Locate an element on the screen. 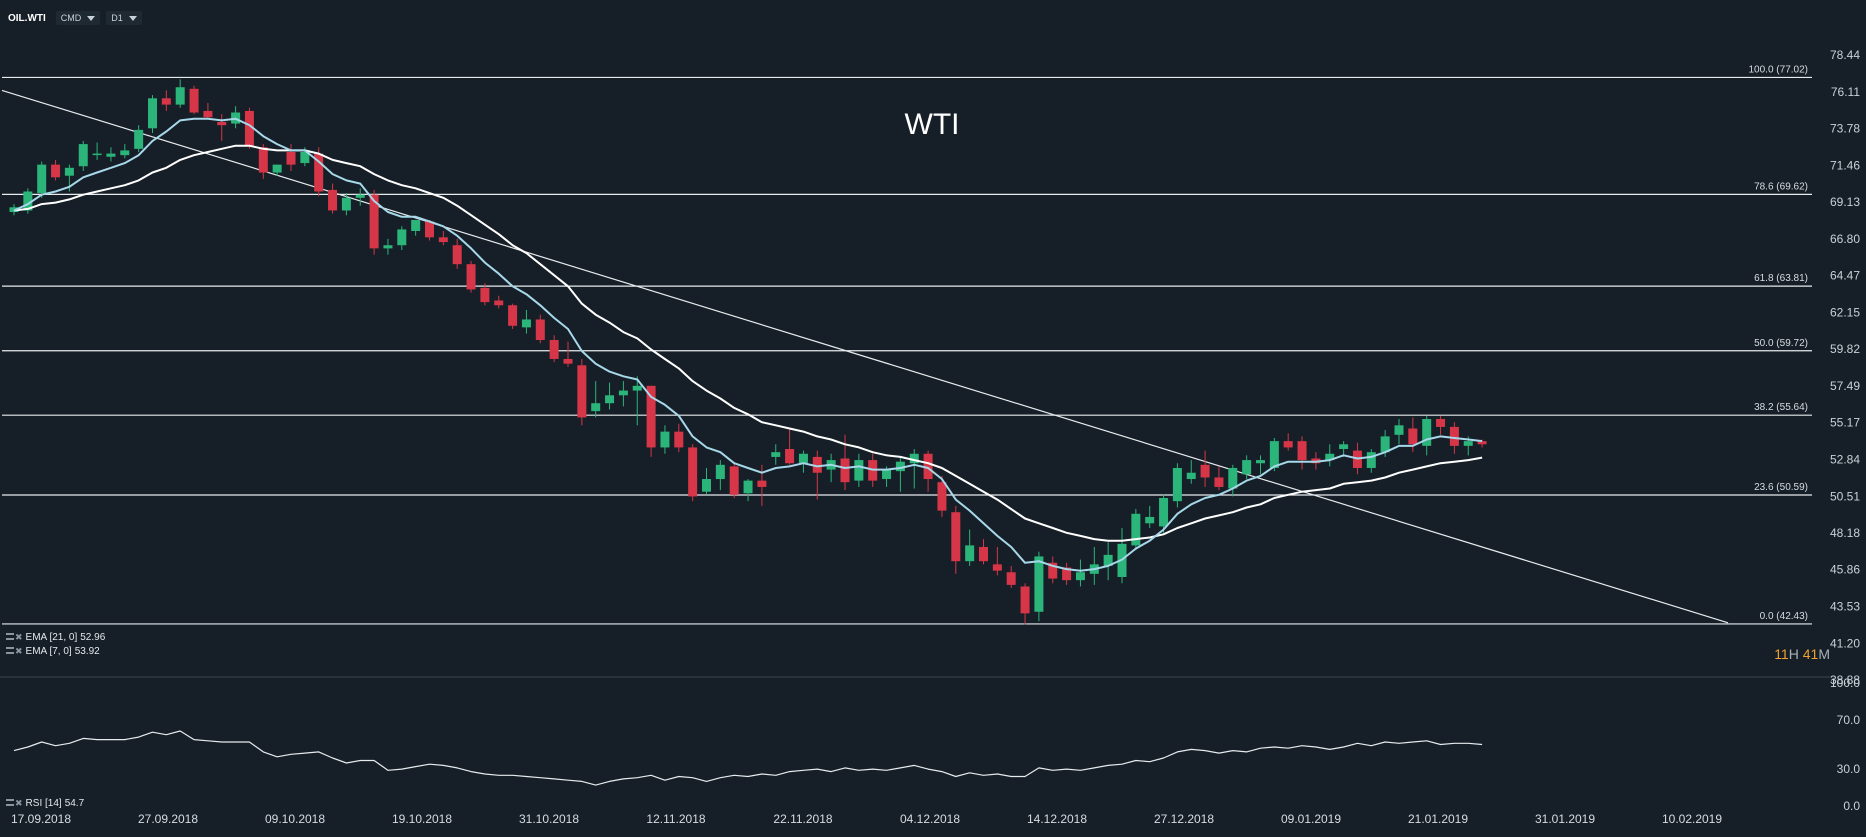 The height and width of the screenshot is (837, 1866). date-tick-label: 31.10.2018 is located at coordinates (549, 819).